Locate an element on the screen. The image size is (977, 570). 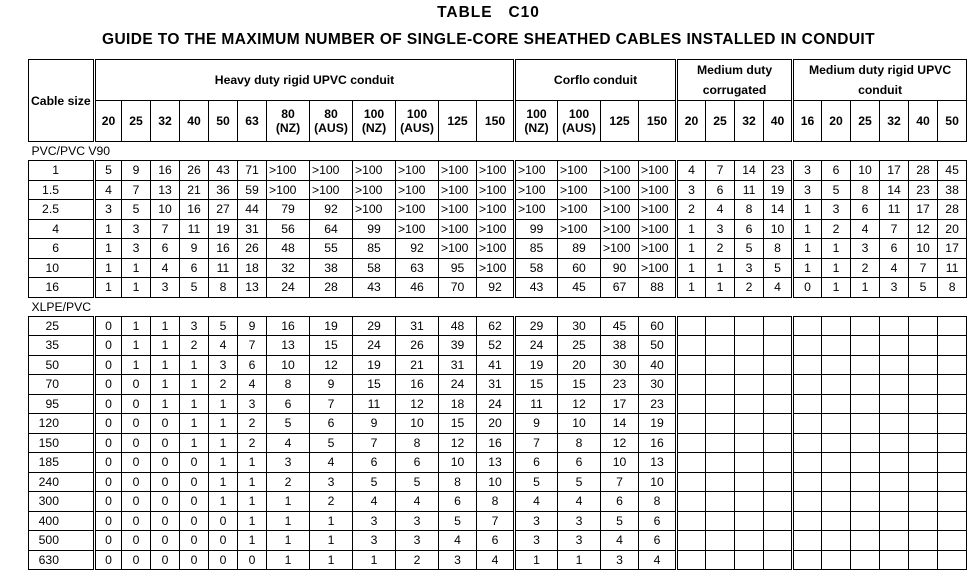
table-row: 70 0 0 1 1 2 4 8 9 15 16 24 31 15 15 23 30 is located at coordinates (498, 384).